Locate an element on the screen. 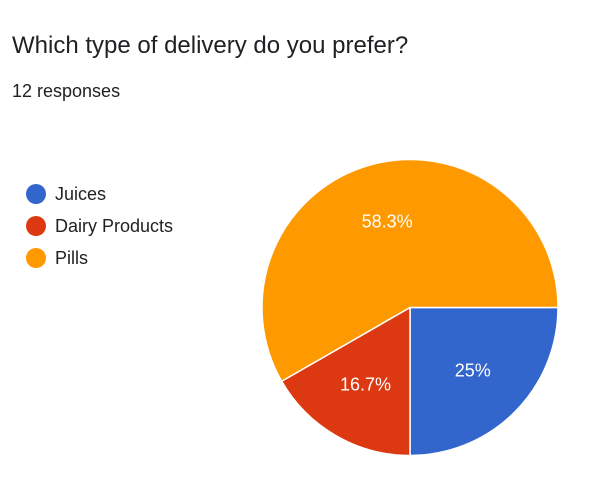 The width and height of the screenshot is (599, 479). pie-slice-dairy-products is located at coordinates (345, 381).